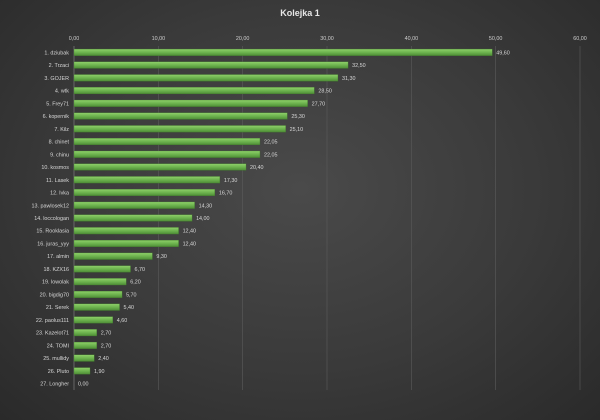 The height and width of the screenshot is (420, 600). I want to click on value-label: 27,70, so click(319, 104).